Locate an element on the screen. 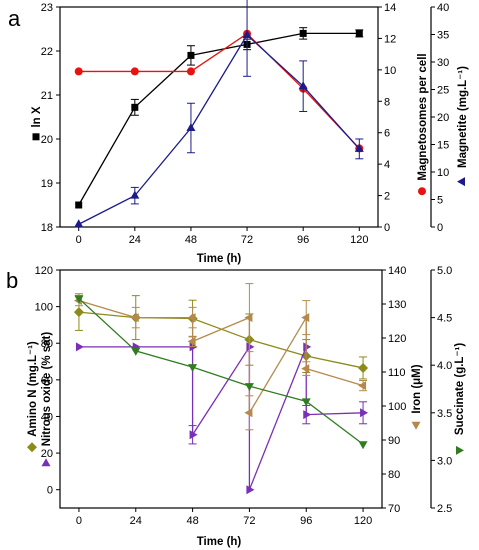 The height and width of the screenshot is (550, 479). y-right2-label-marker is located at coordinates (460, 450).